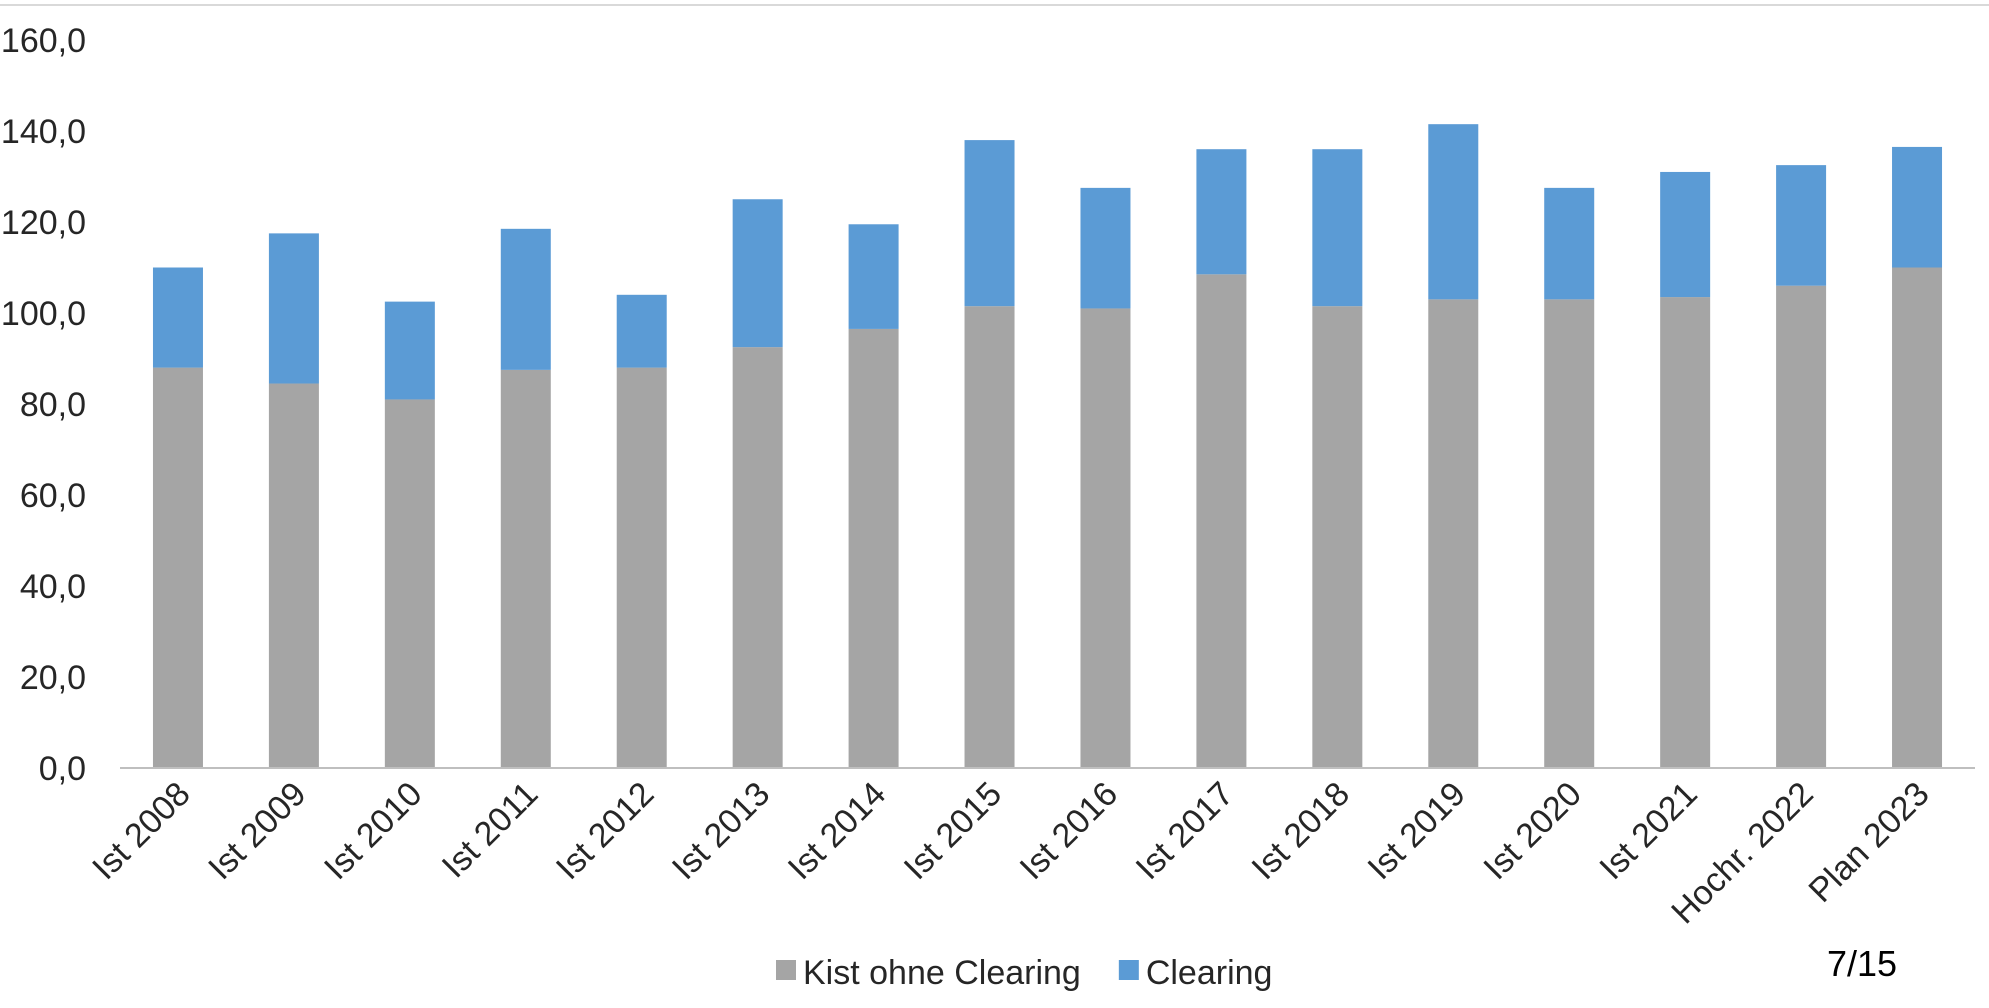  I want to click on x-tick-label: Ist 2016, so click(1069, 831).